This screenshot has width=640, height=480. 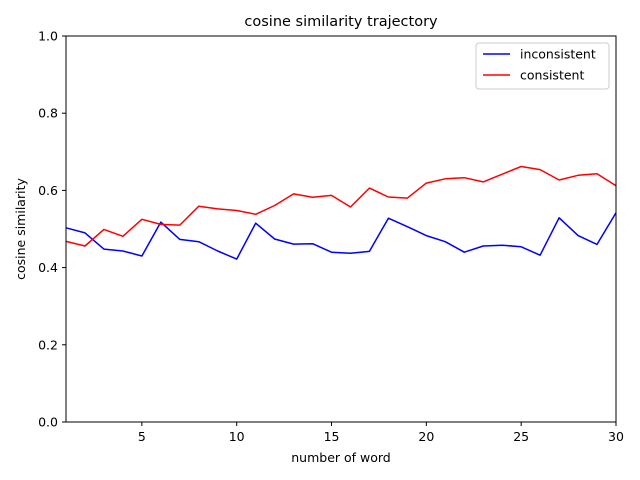 I want to click on series-line-inconsistent, so click(x=341, y=236).